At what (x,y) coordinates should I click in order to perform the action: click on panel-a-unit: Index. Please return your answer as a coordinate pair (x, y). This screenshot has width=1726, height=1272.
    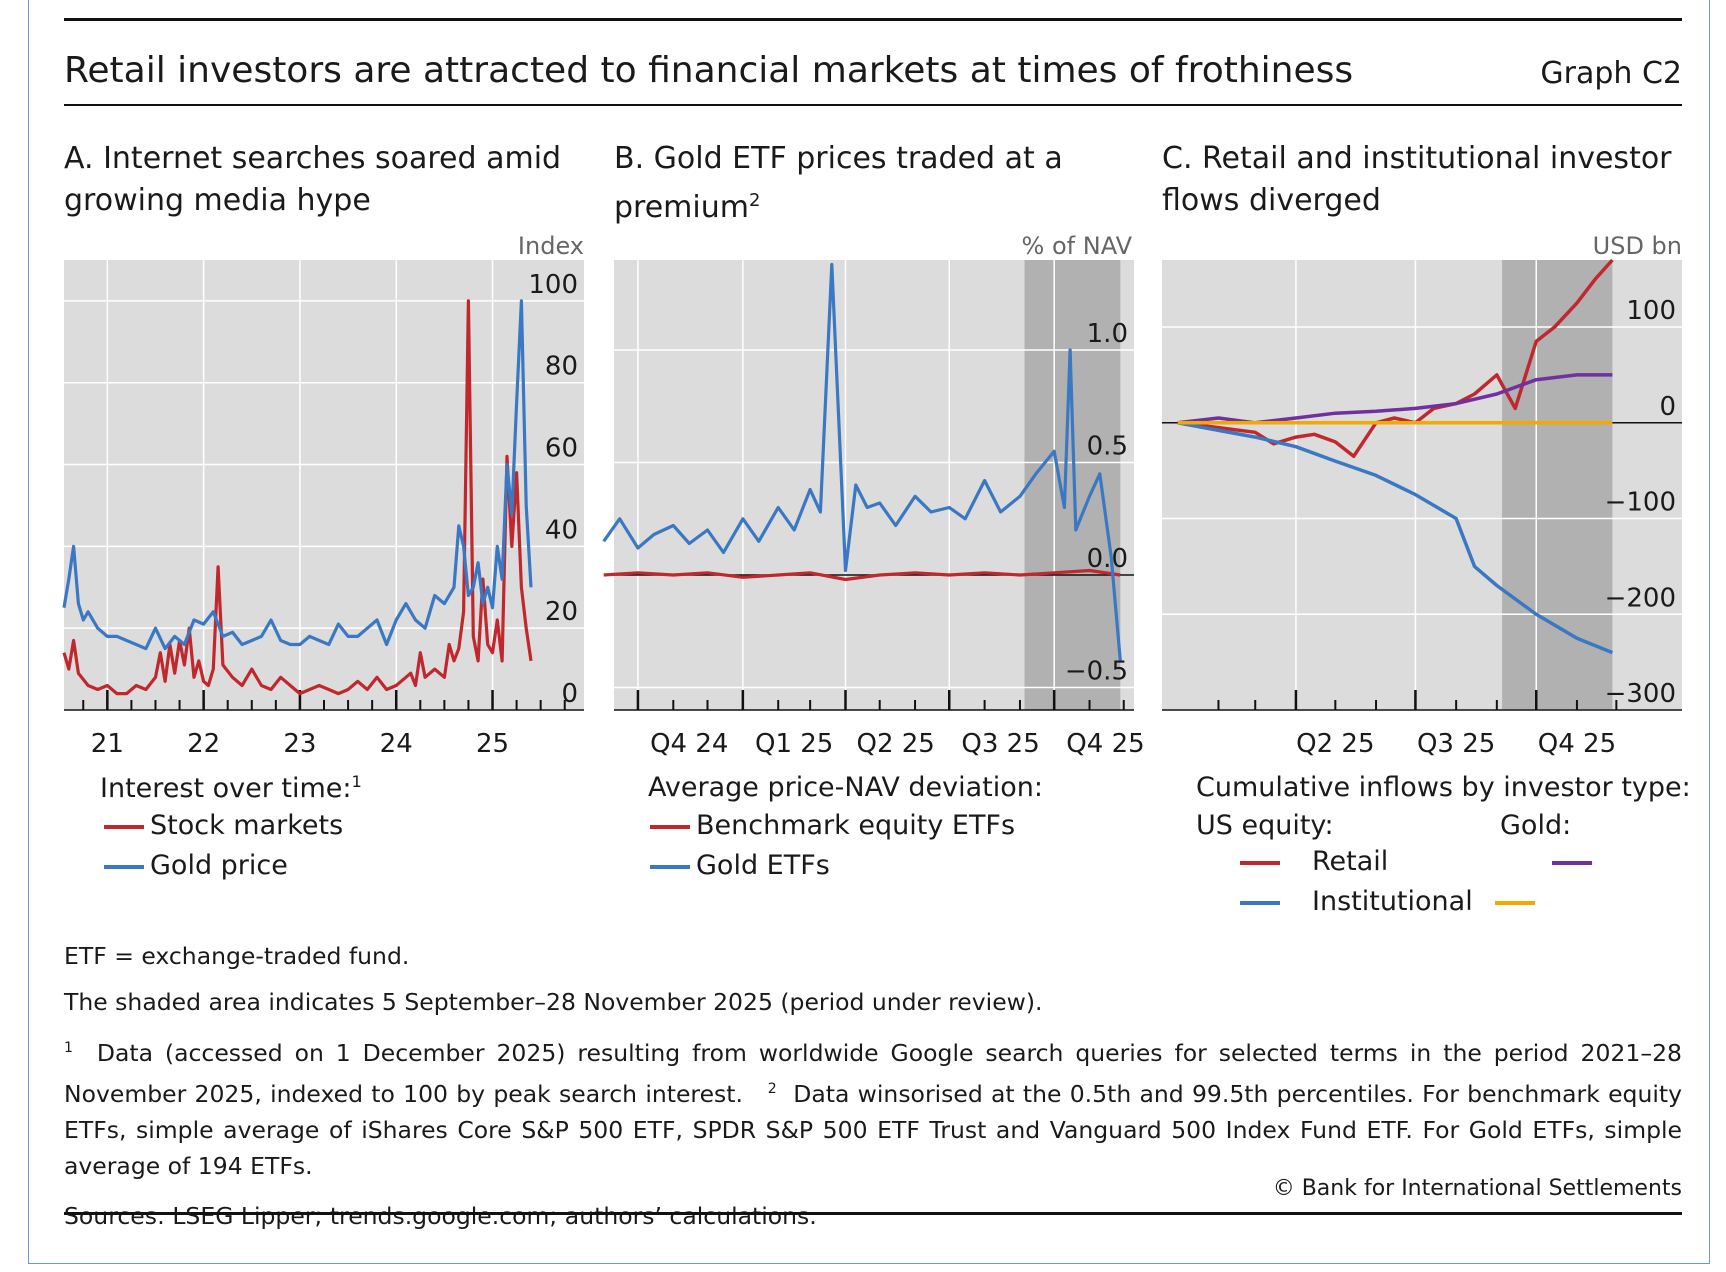
    Looking at the image, I should click on (550, 246).